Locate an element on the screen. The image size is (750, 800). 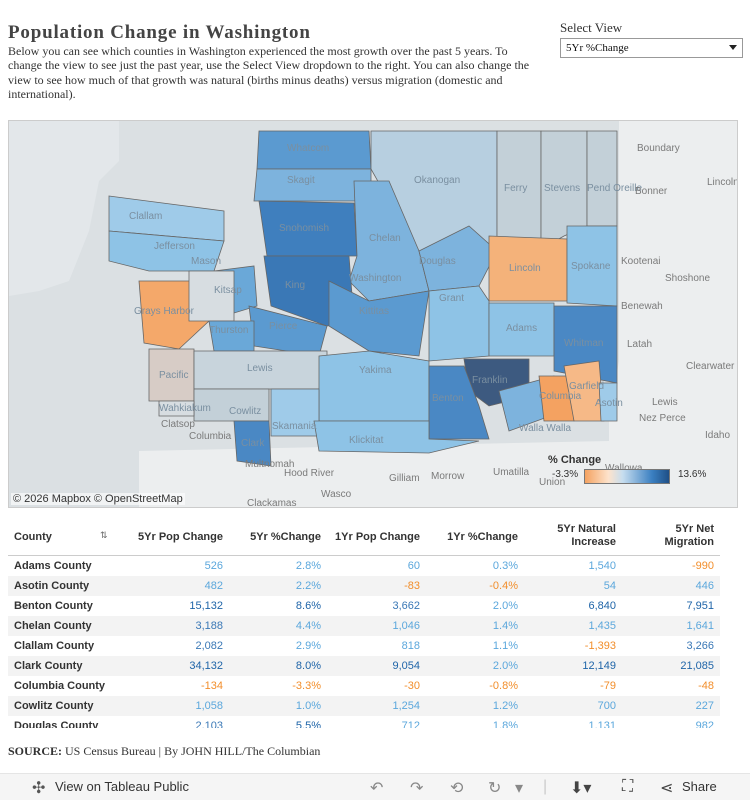
county-name: Columbia County is located at coordinates (60, 686).